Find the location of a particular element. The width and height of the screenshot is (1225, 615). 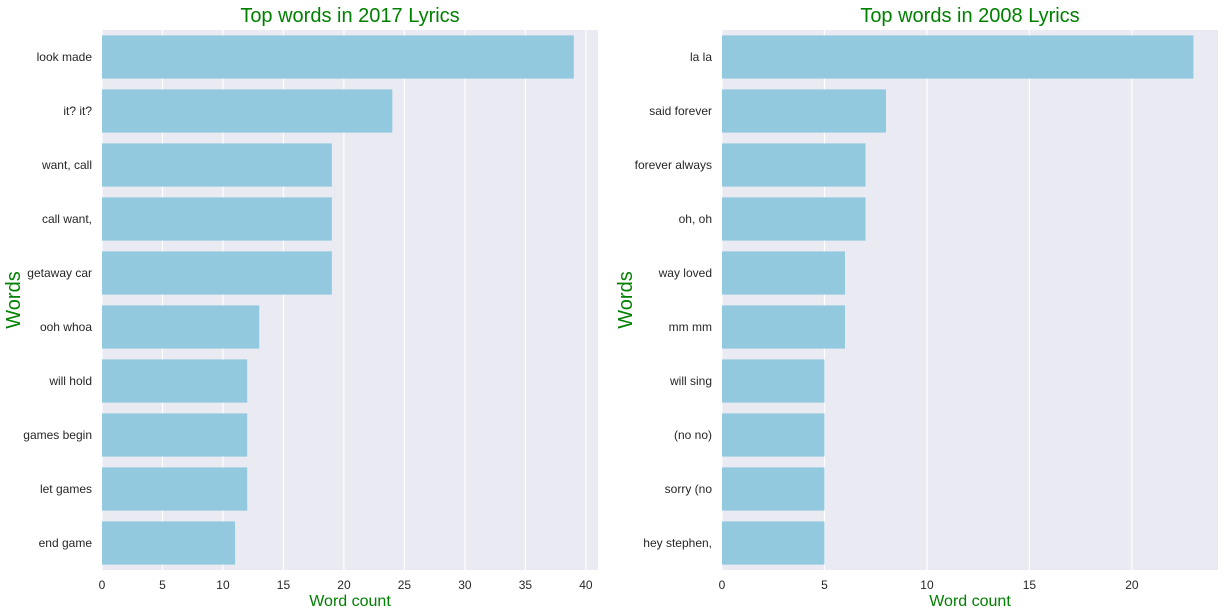

y-tick-label: look made is located at coordinates (65, 57).